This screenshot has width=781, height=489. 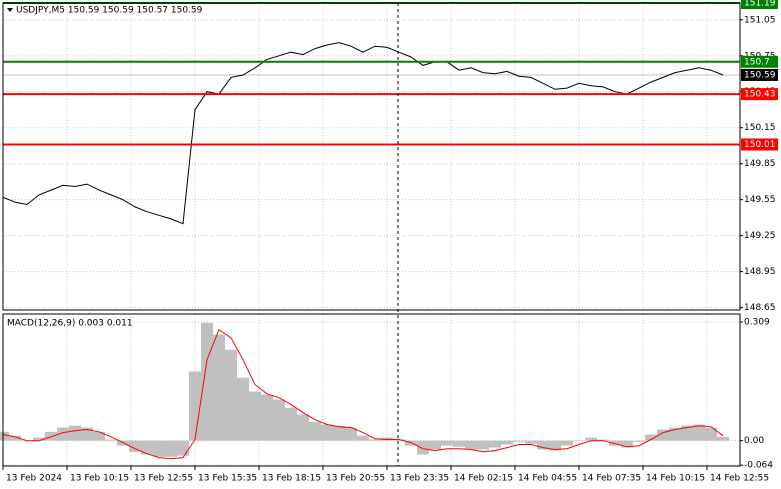 I want to click on y-tick-label: 148.95, so click(x=760, y=272).